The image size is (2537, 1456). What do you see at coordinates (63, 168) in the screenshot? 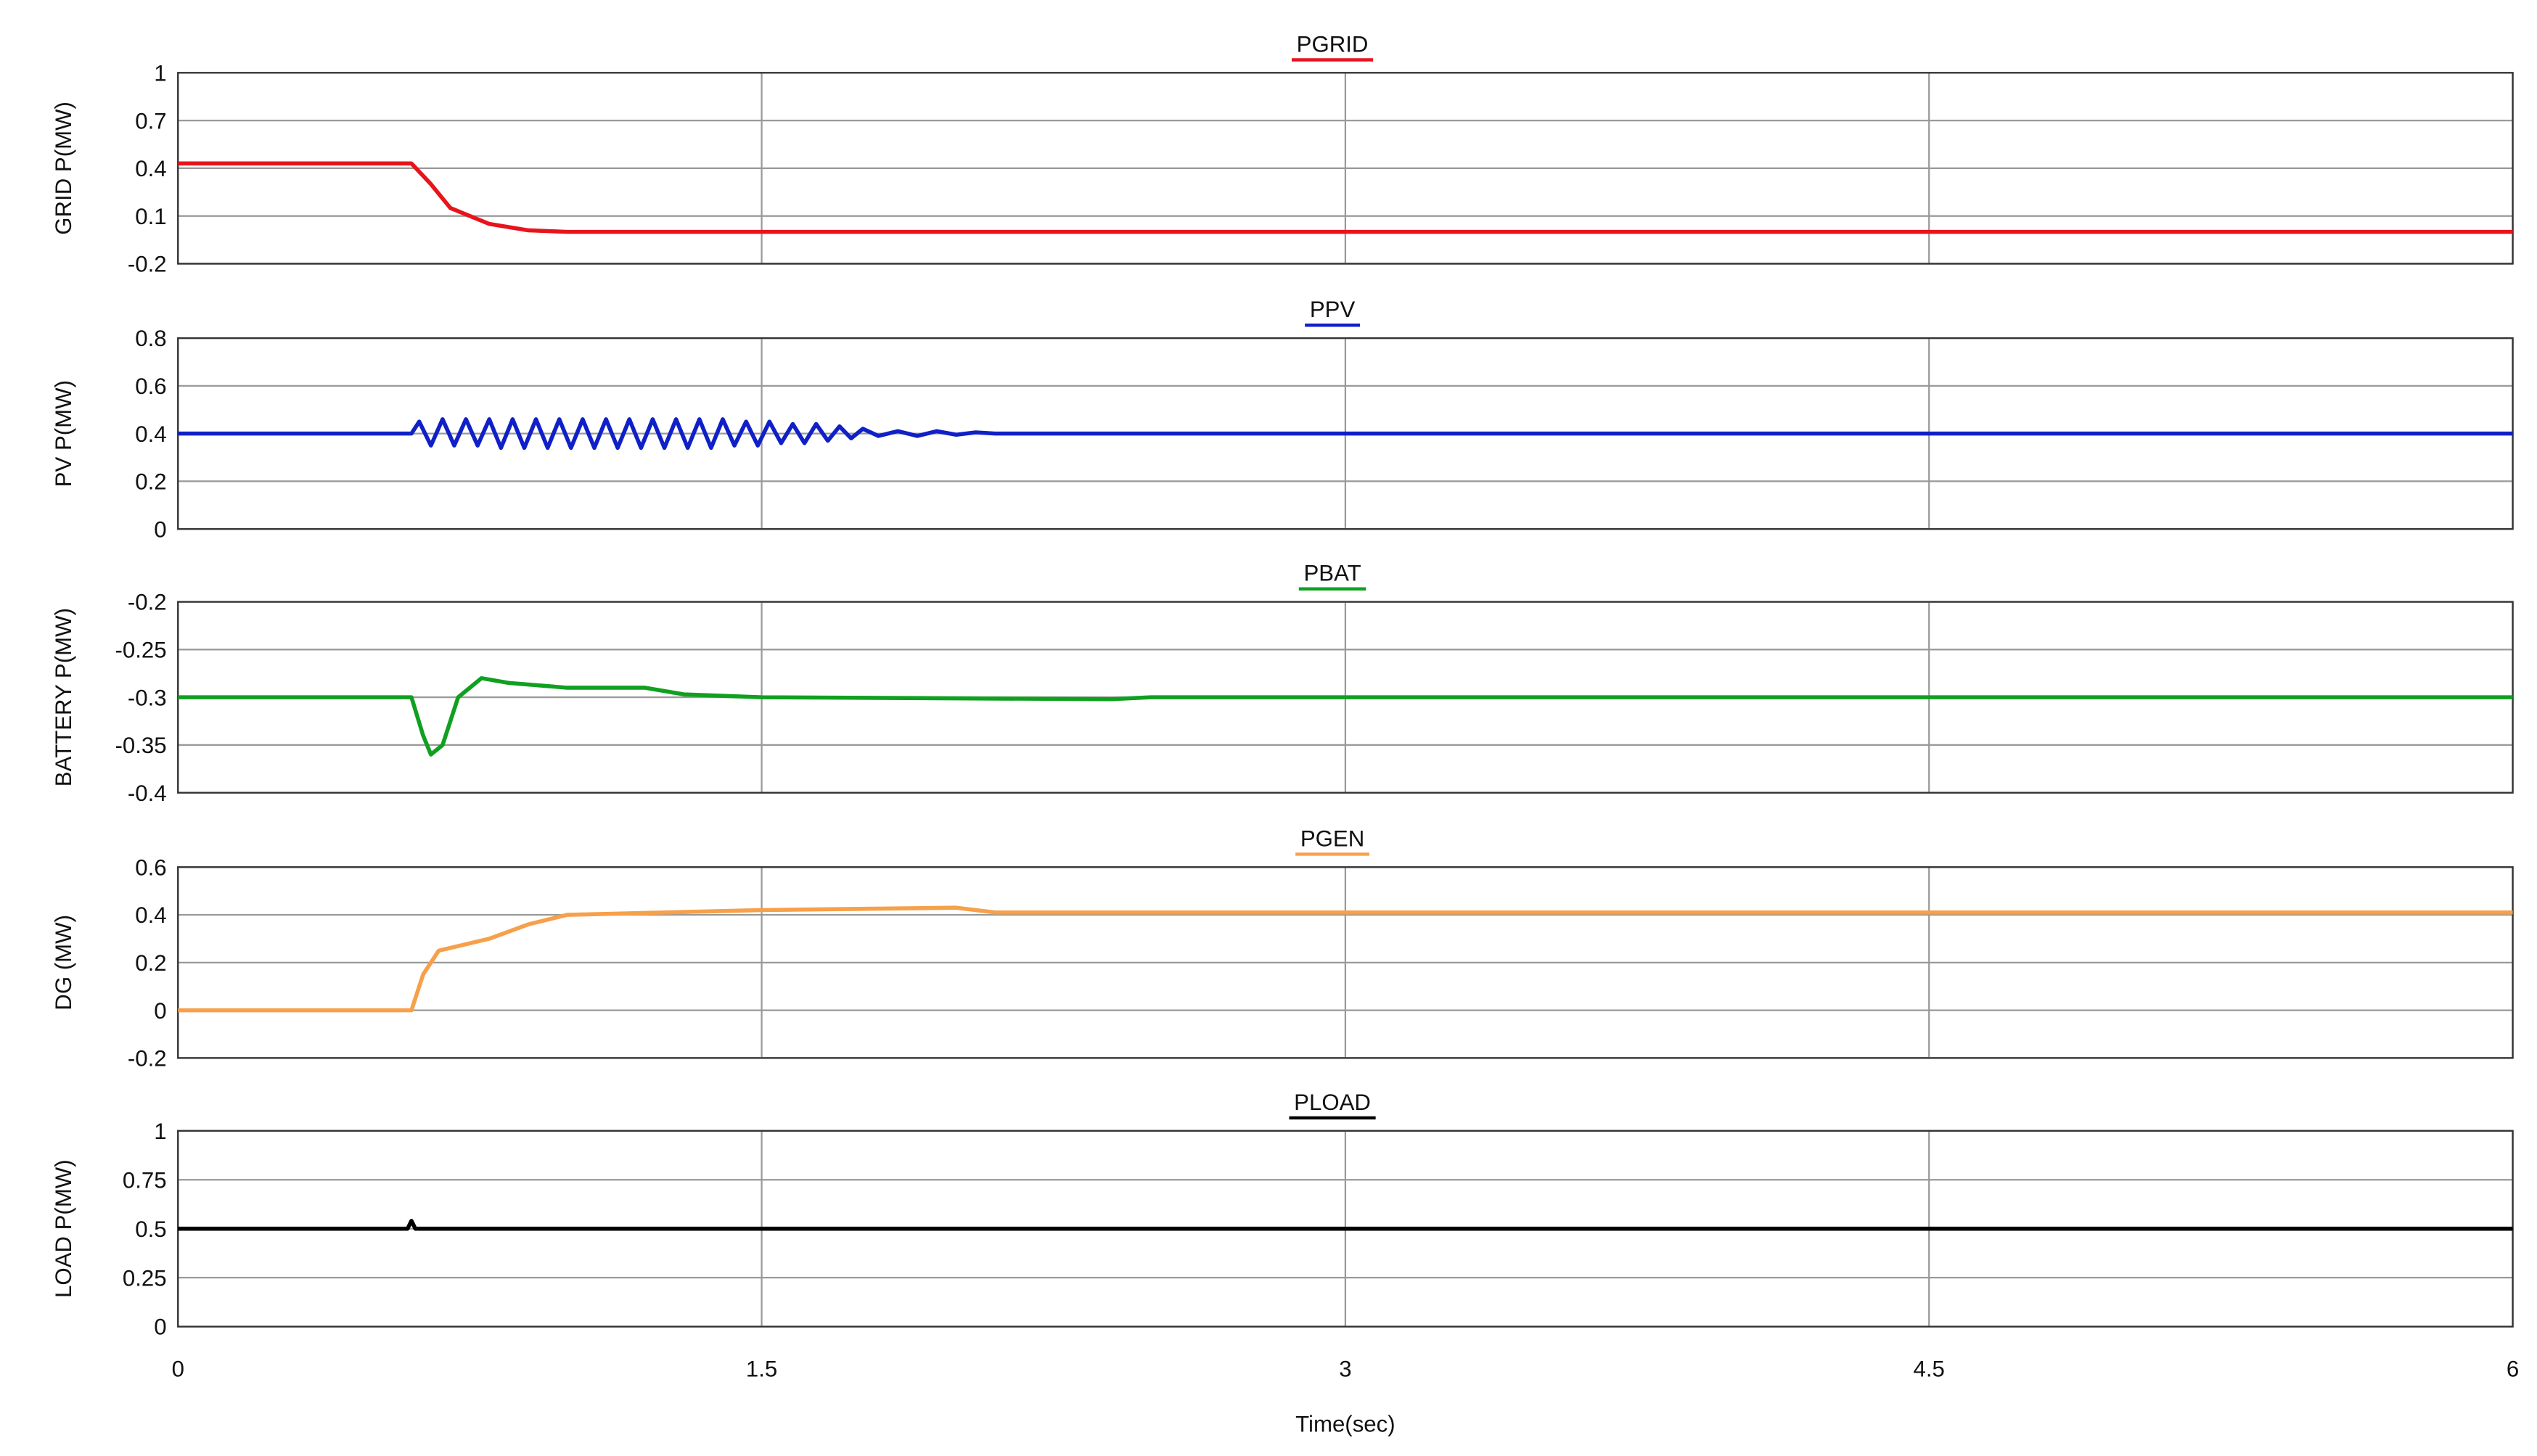
I see `y-axis-label: GRID P(MW)` at bounding box center [63, 168].